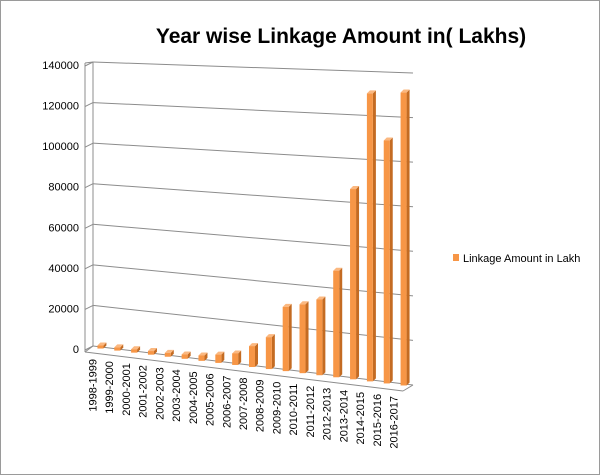 This screenshot has height=475, width=600. Describe the element at coordinates (341, 36) in the screenshot. I see `chart-title: Year wise Linkage Amount in( Lakhs)` at that location.